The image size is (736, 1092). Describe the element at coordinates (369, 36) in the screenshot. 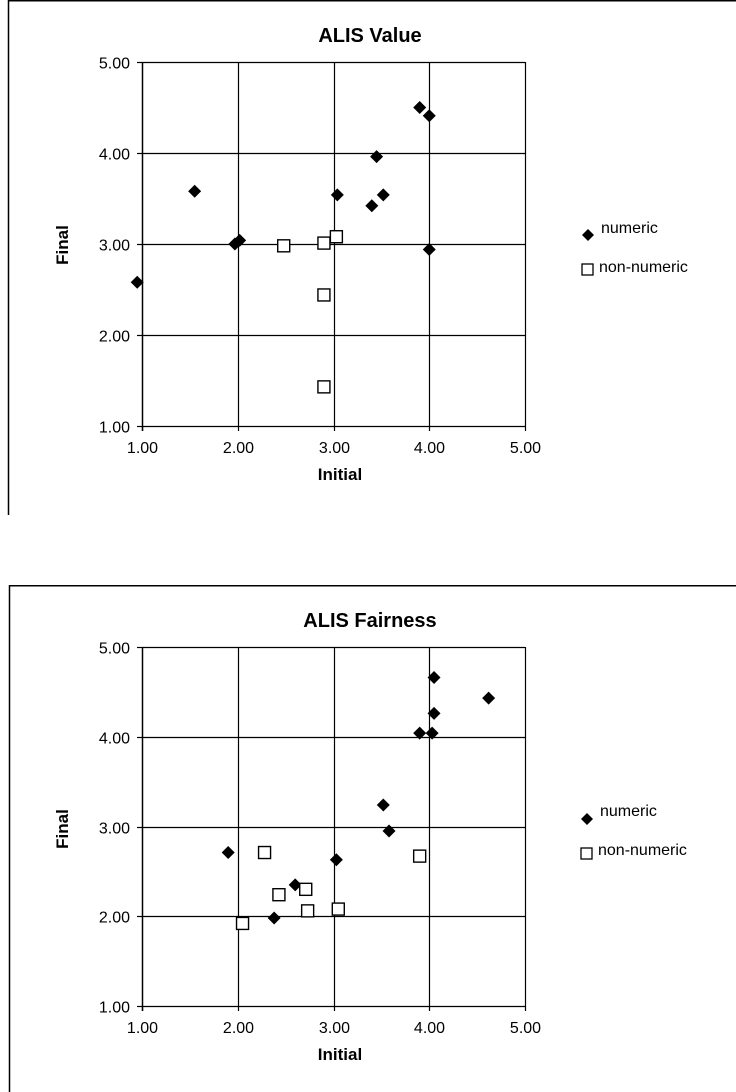

I see `chart-title: ALIS Value` at that location.